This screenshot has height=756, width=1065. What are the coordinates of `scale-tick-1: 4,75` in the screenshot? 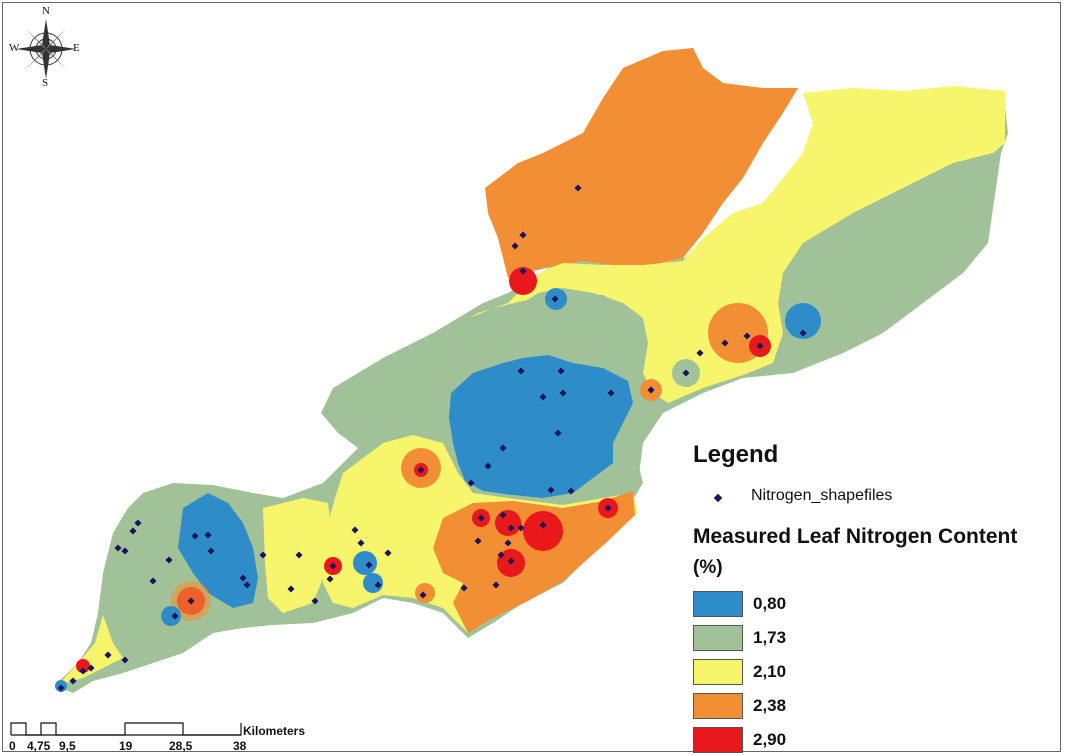 It's located at (39, 746).